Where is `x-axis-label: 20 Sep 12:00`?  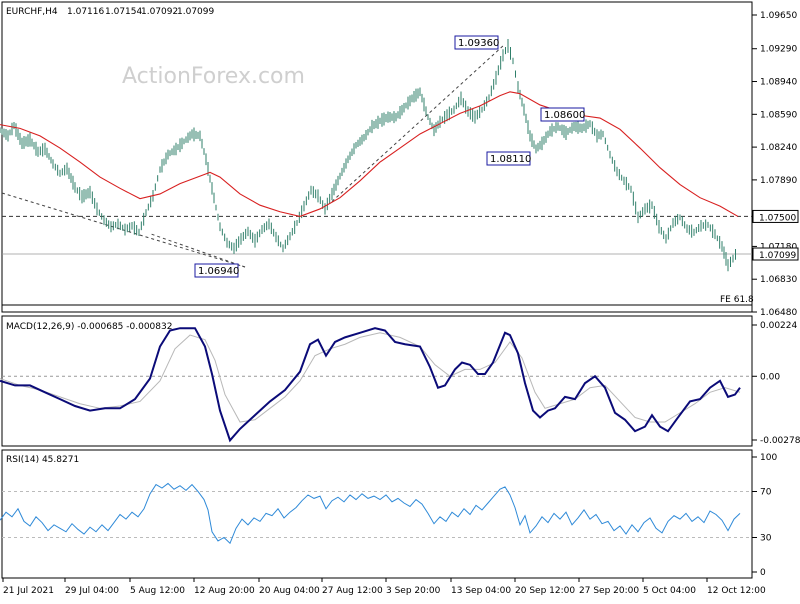 x-axis-label: 20 Sep 12:00 is located at coordinates (545, 591).